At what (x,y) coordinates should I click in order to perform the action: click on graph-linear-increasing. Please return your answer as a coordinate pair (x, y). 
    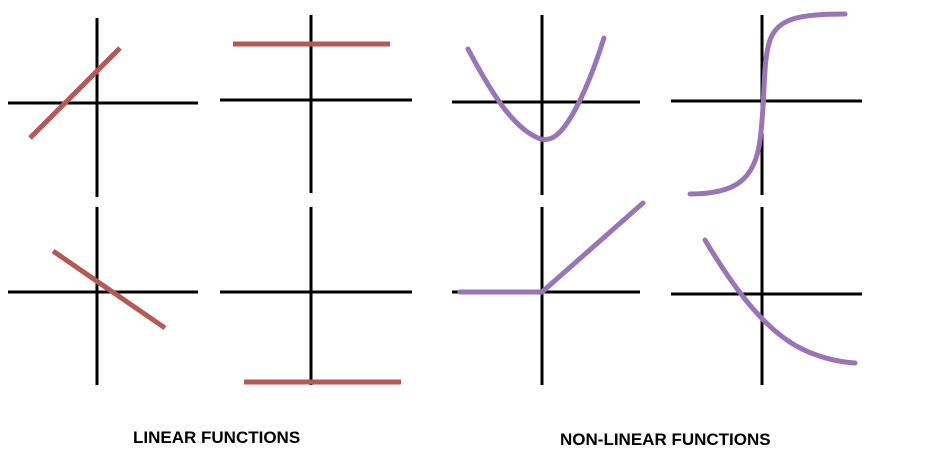
    Looking at the image, I should click on (103, 107).